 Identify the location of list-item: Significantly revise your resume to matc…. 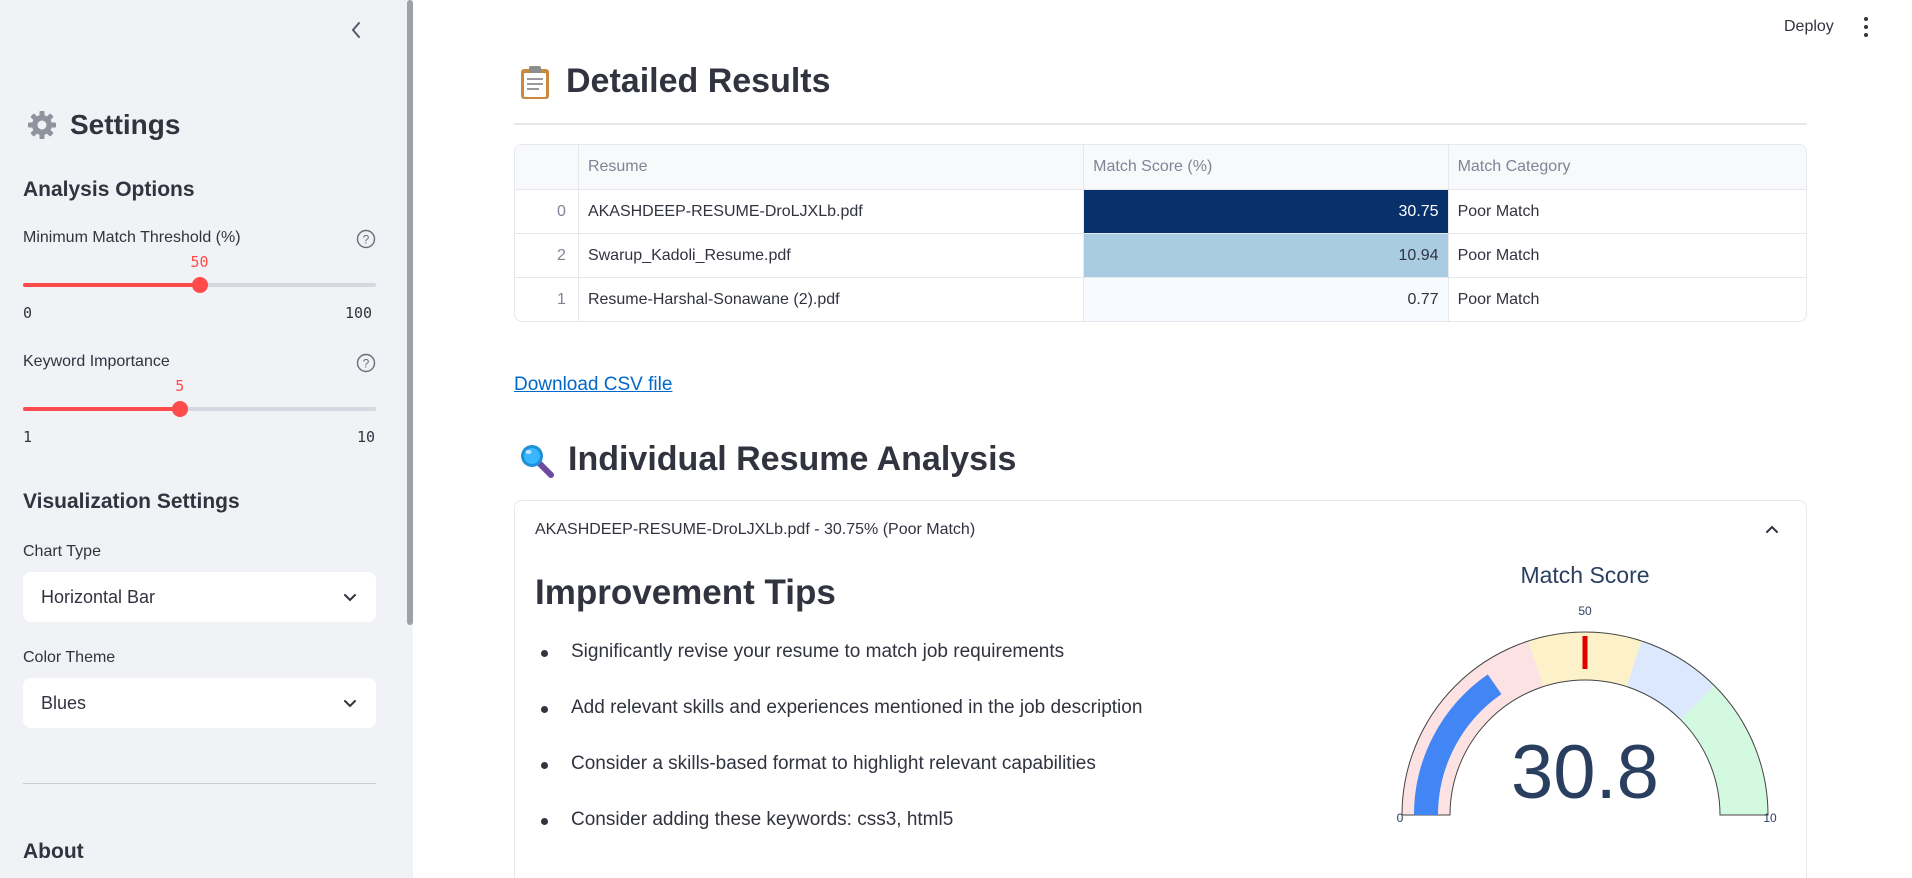
(838, 669).